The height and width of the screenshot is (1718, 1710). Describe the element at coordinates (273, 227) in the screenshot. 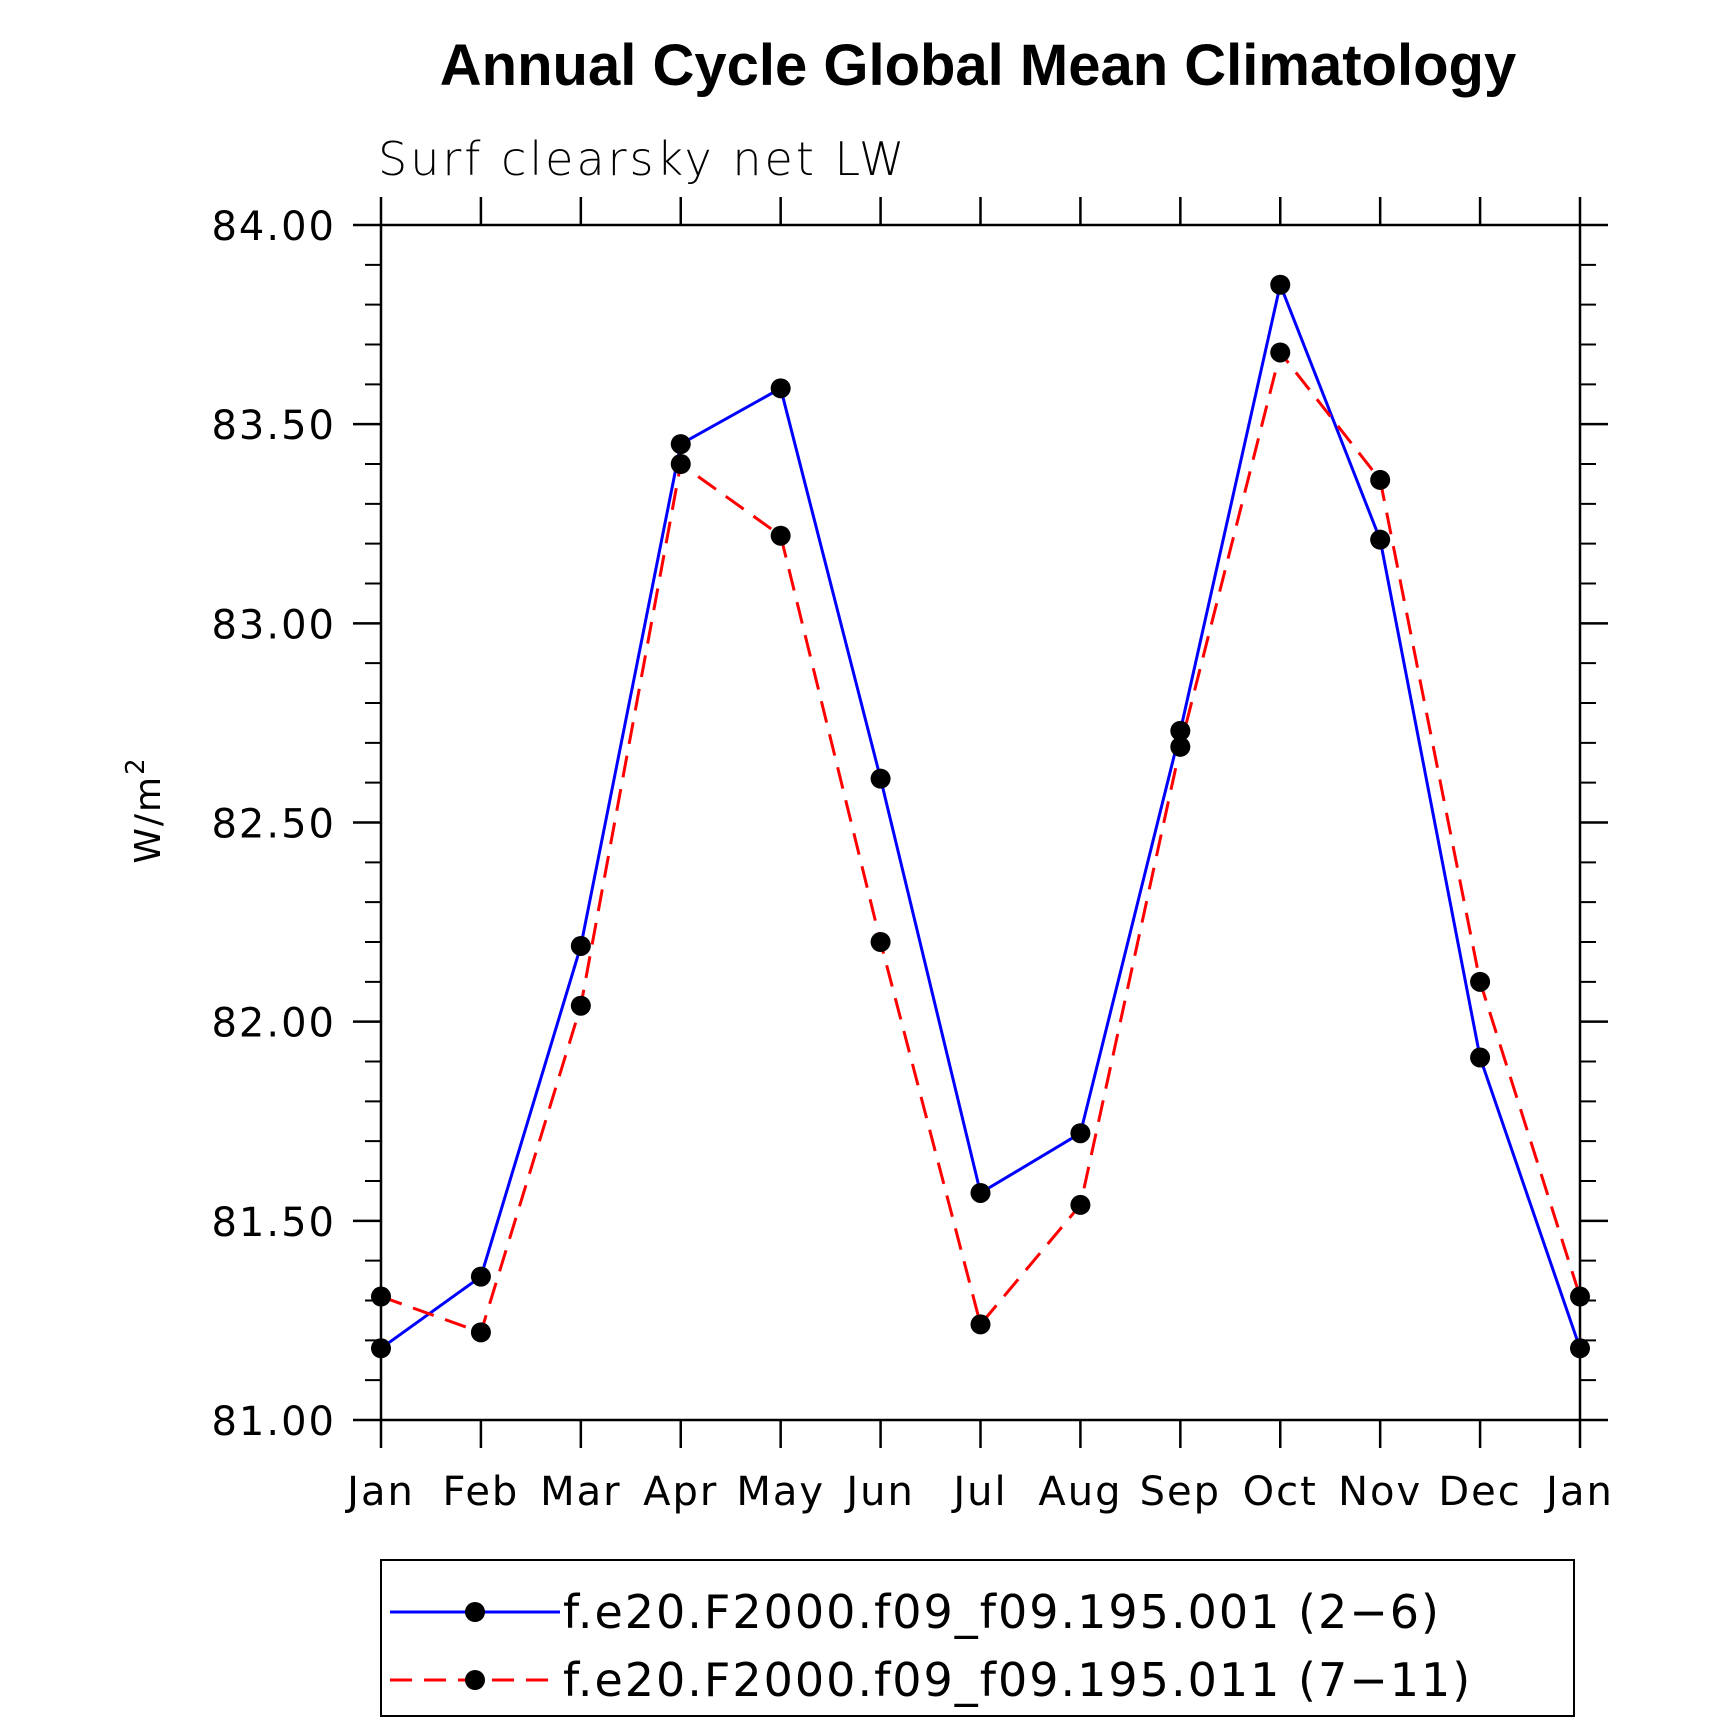

I see `y-tick-label: 84.00` at that location.